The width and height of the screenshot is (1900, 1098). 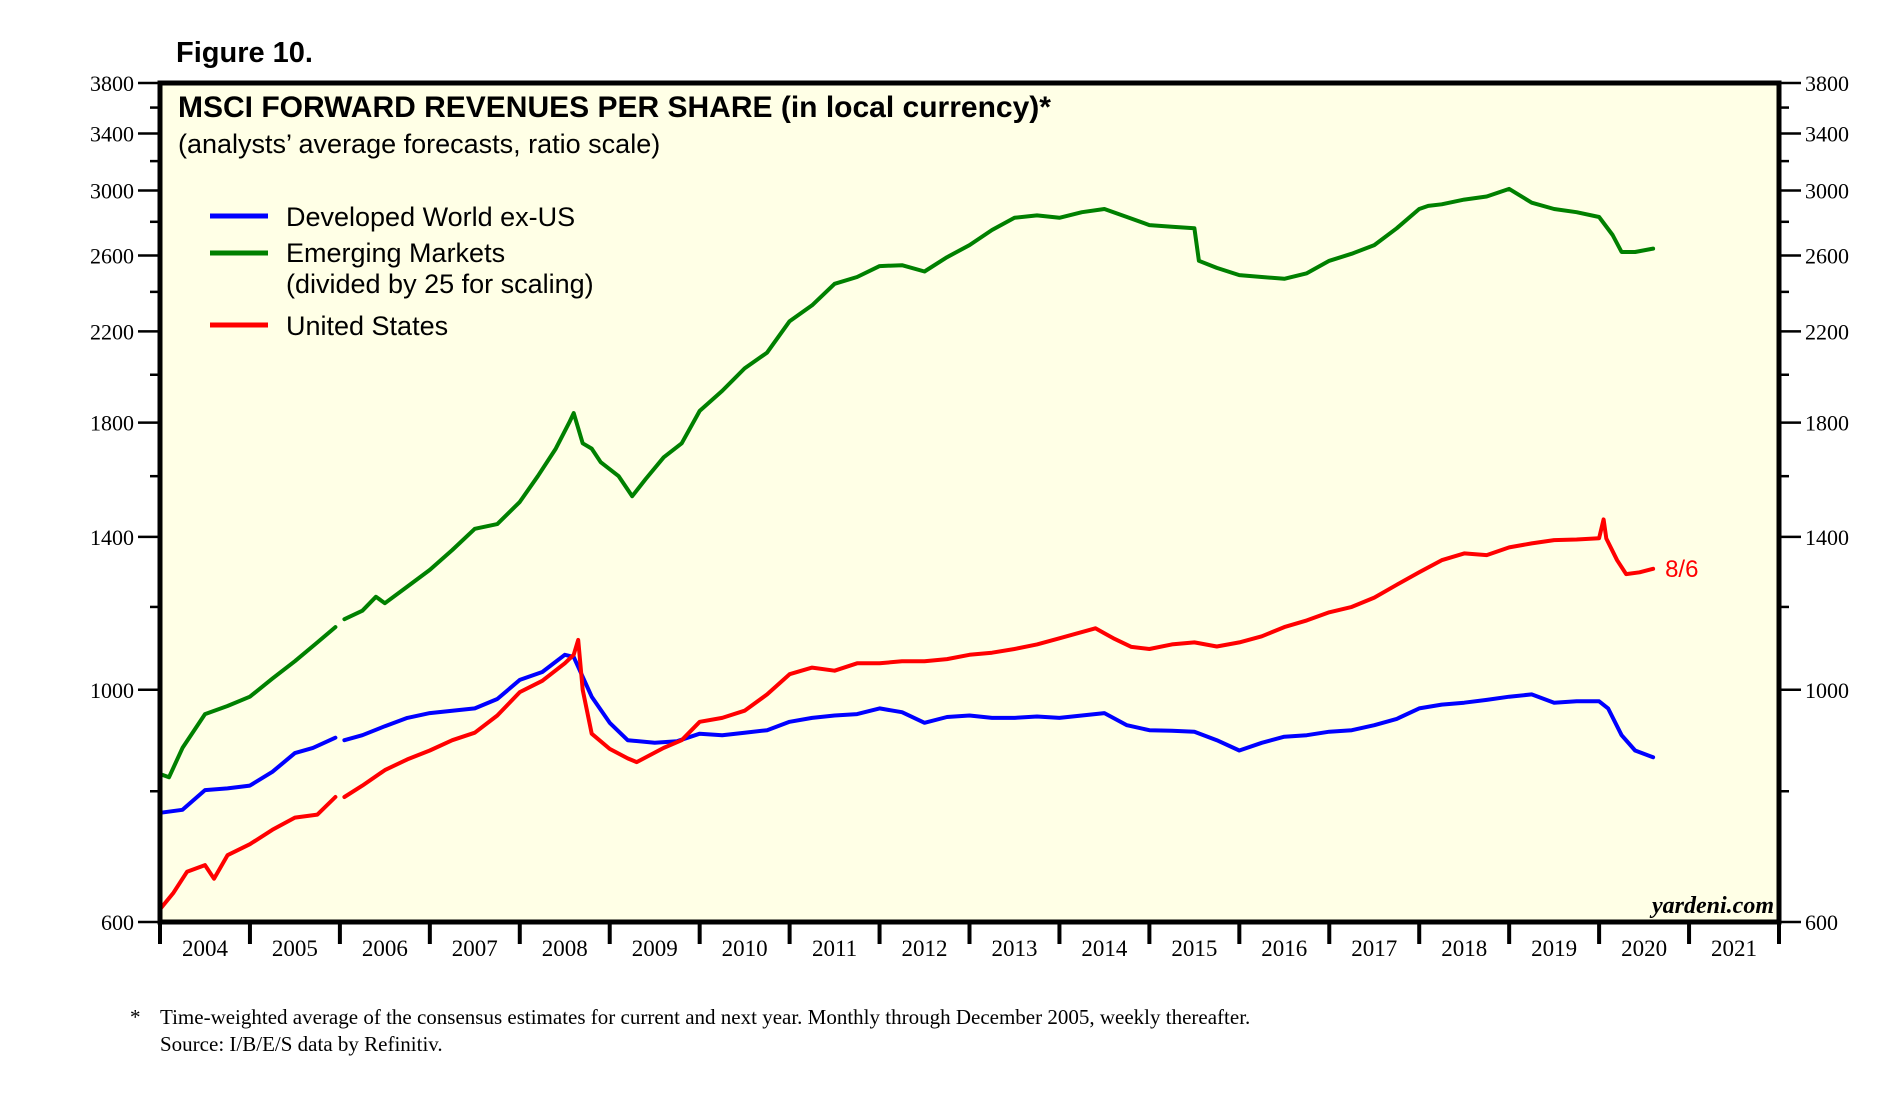 What do you see at coordinates (1104, 948) in the screenshot?
I see `x-tick-label: 2014` at bounding box center [1104, 948].